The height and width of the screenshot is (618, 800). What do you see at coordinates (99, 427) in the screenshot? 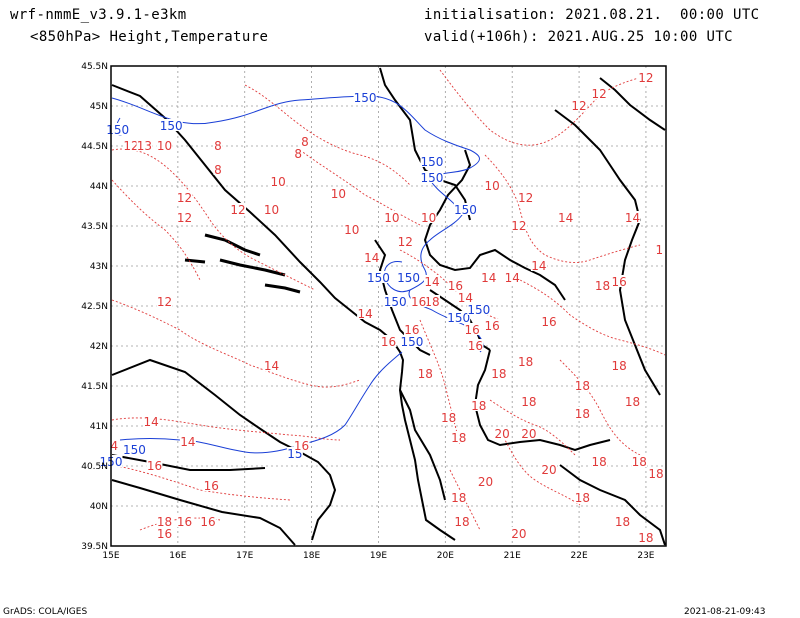
I see `lat-tick-label: 41N` at bounding box center [99, 427].